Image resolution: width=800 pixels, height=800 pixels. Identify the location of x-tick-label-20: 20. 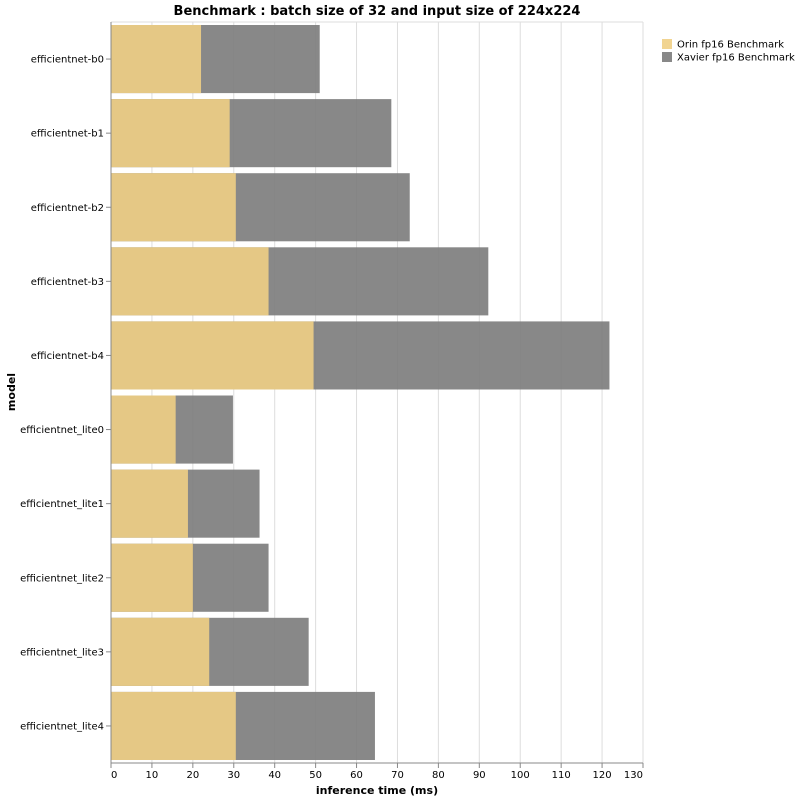
(192, 775).